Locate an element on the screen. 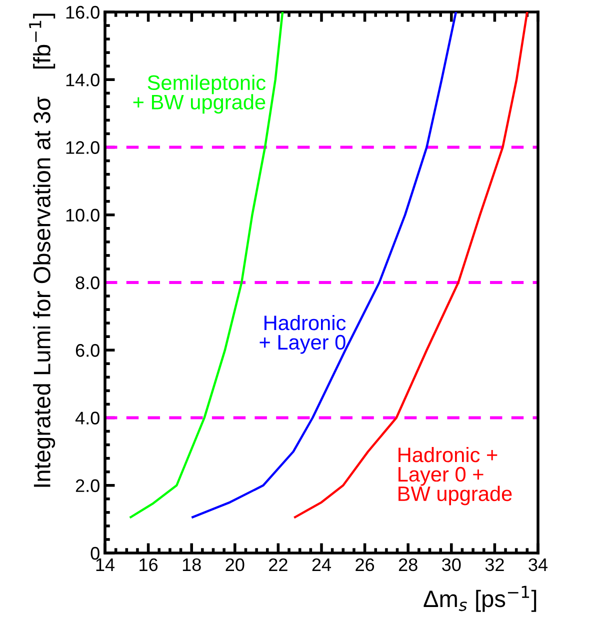 This screenshot has width=611, height=619. y-tick-label: 10.0 is located at coordinates (83, 215).